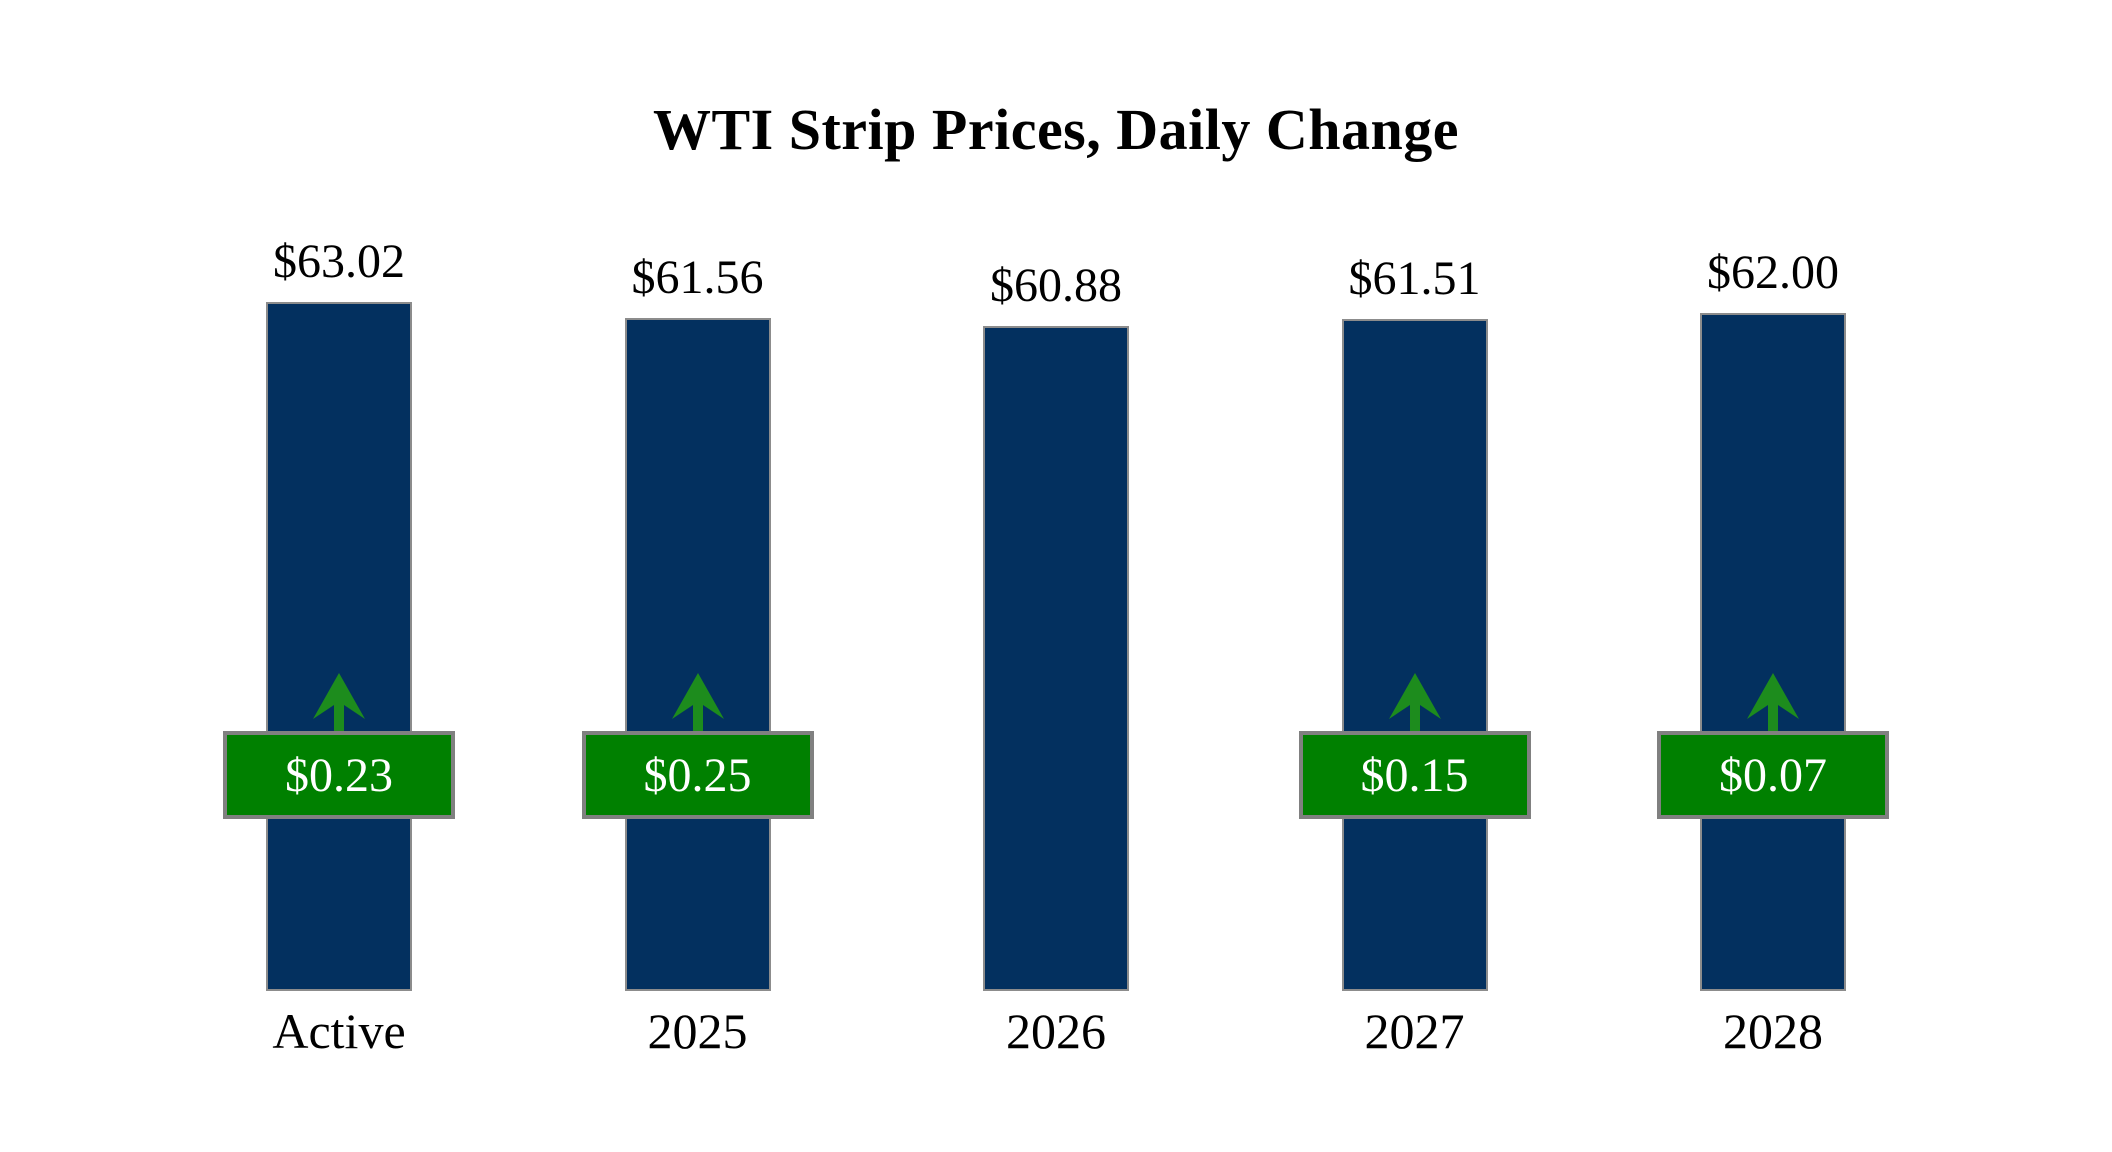  What do you see at coordinates (1414, 1031) in the screenshot?
I see `category-label: 2027` at bounding box center [1414, 1031].